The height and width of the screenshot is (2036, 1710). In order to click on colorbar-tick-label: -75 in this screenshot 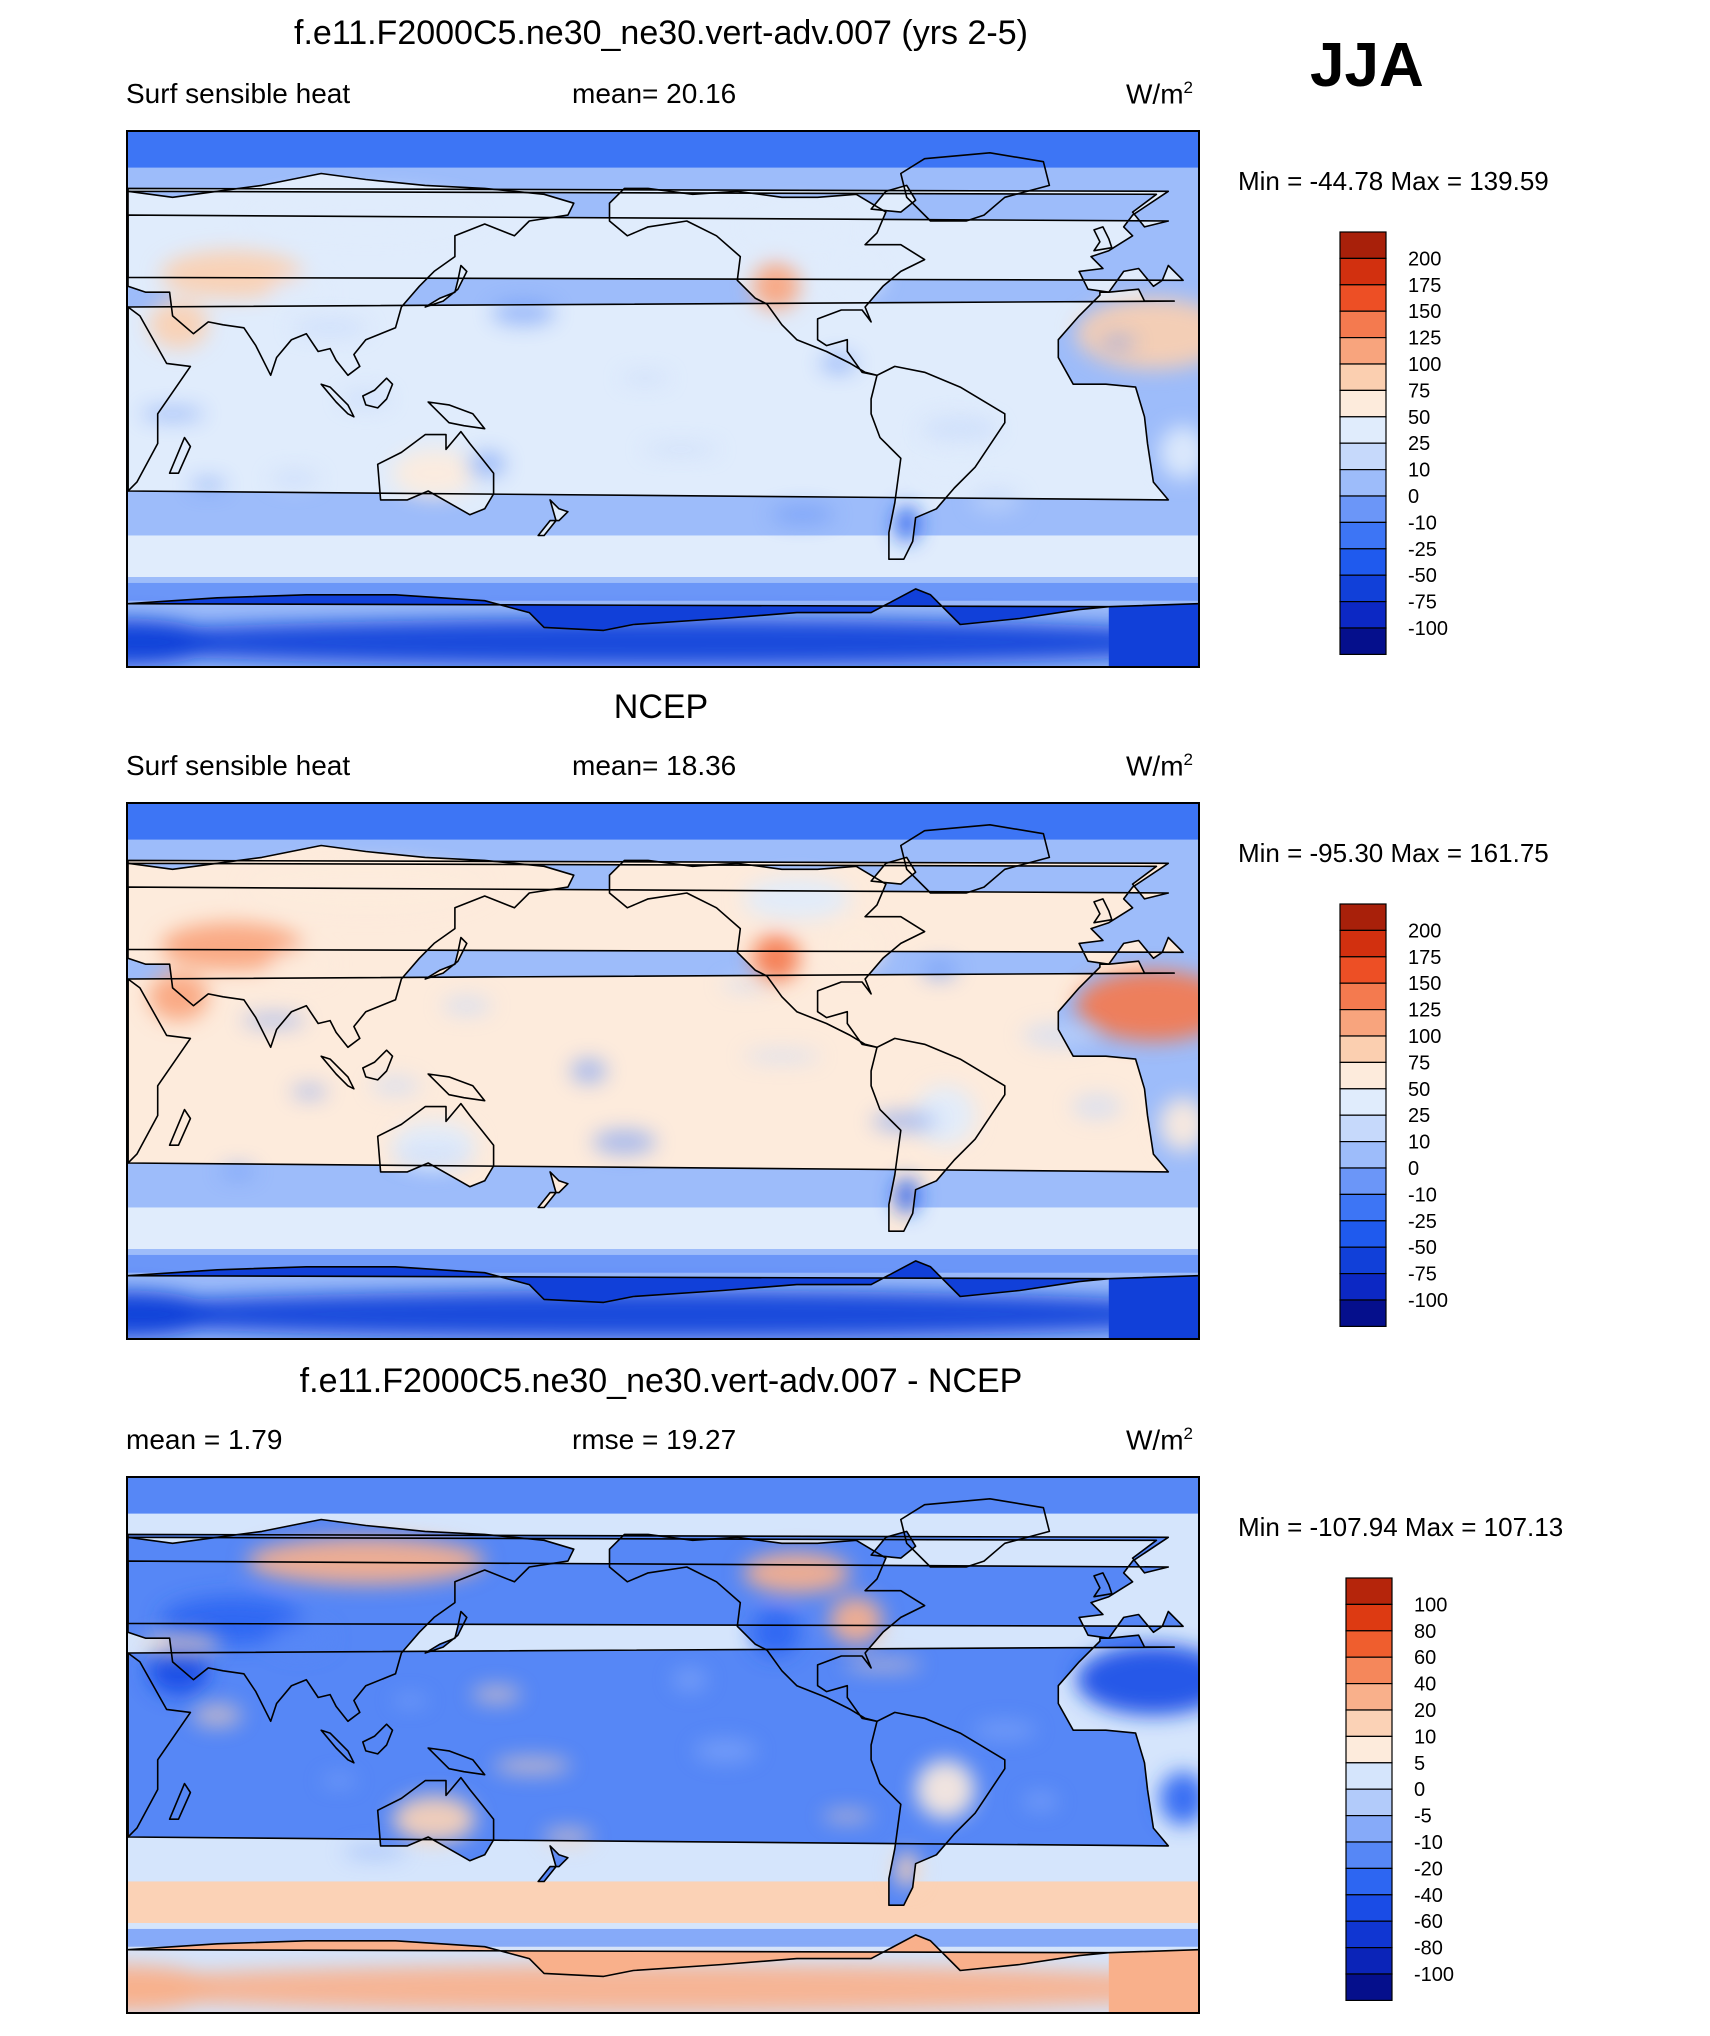, I will do `click(1422, 603)`.